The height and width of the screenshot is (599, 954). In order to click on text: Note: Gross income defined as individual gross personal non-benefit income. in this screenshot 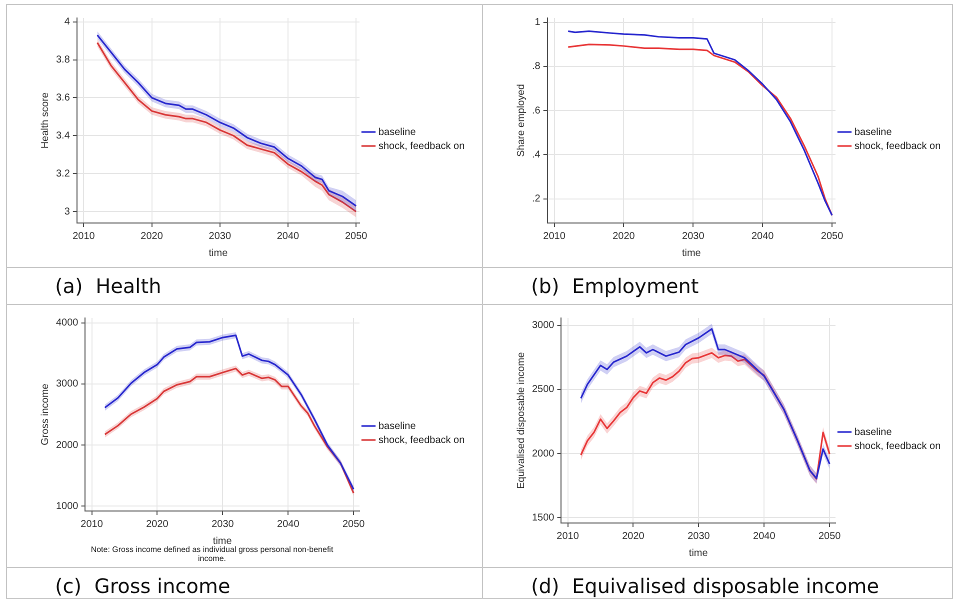, I will do `click(212, 554)`.